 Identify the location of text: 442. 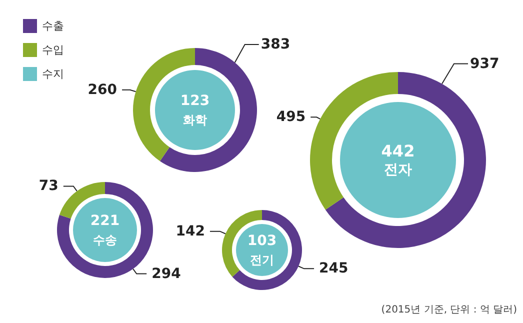
(398, 151).